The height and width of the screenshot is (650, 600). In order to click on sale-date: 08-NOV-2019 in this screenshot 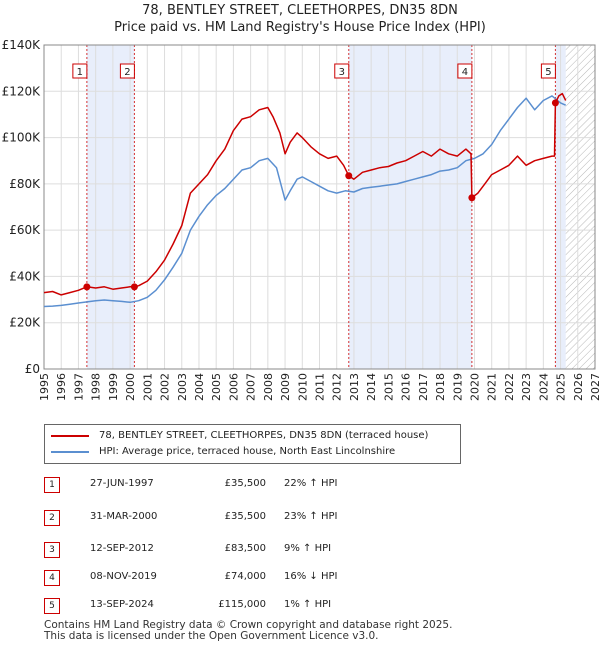, I will do `click(123, 576)`.